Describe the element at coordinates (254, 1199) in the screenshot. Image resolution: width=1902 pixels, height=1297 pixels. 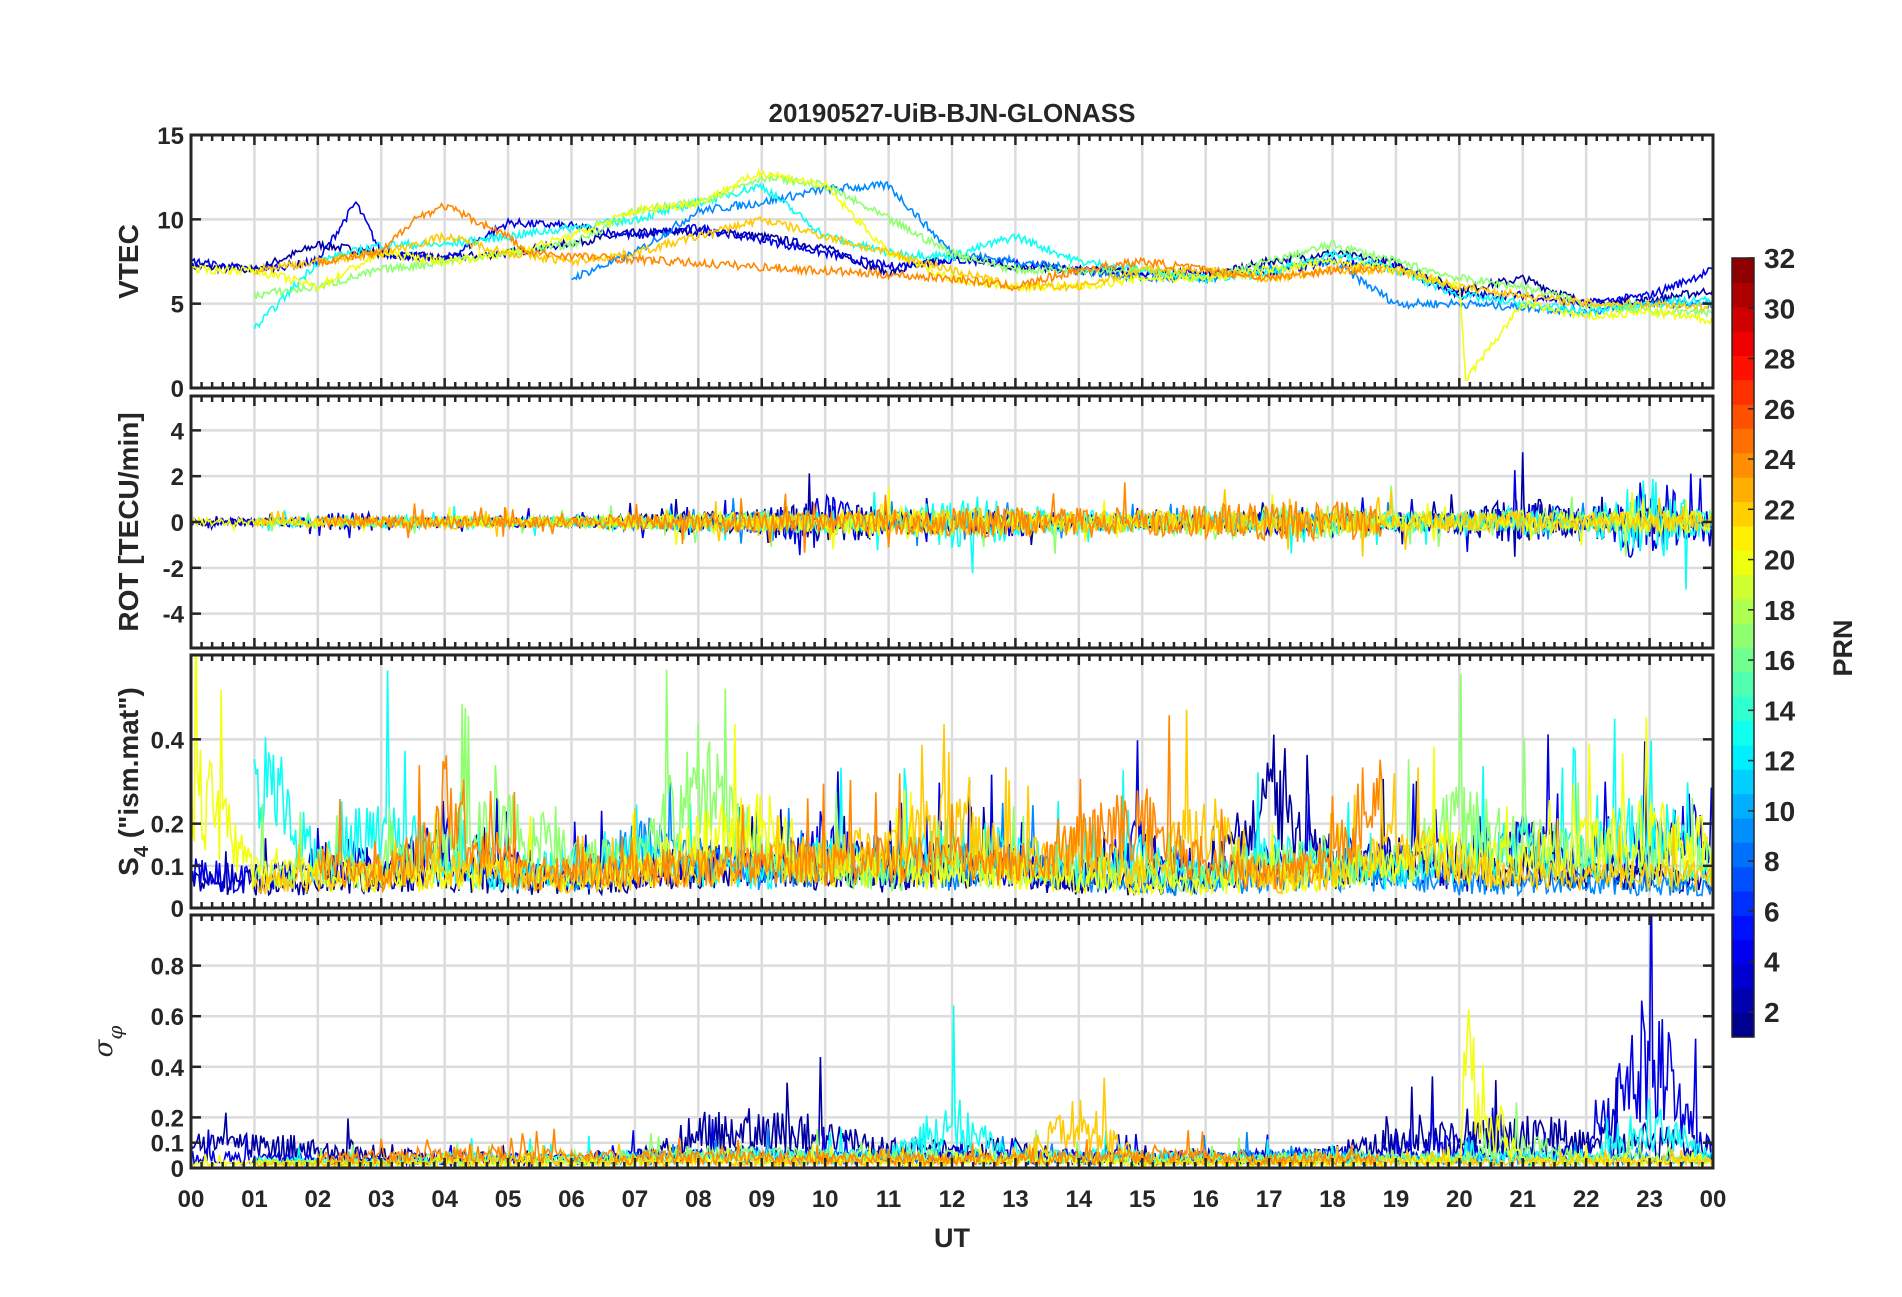
I see `x-tick-label: 01` at that location.